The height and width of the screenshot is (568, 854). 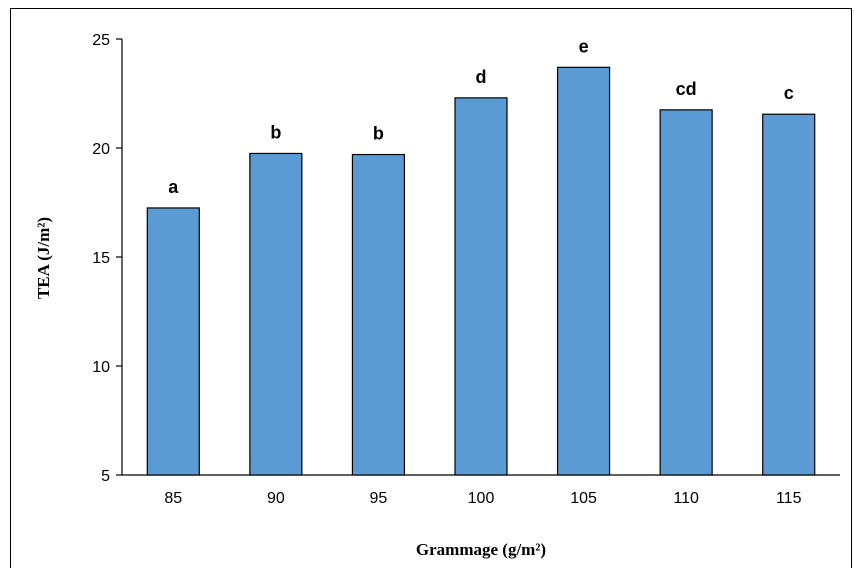 What do you see at coordinates (379, 498) in the screenshot?
I see `x-tick-label: 95` at bounding box center [379, 498].